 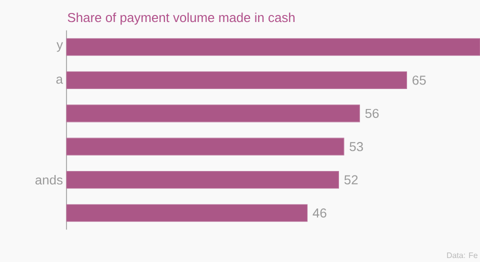 What do you see at coordinates (59, 80) in the screenshot?
I see `y-tick-label: a` at bounding box center [59, 80].